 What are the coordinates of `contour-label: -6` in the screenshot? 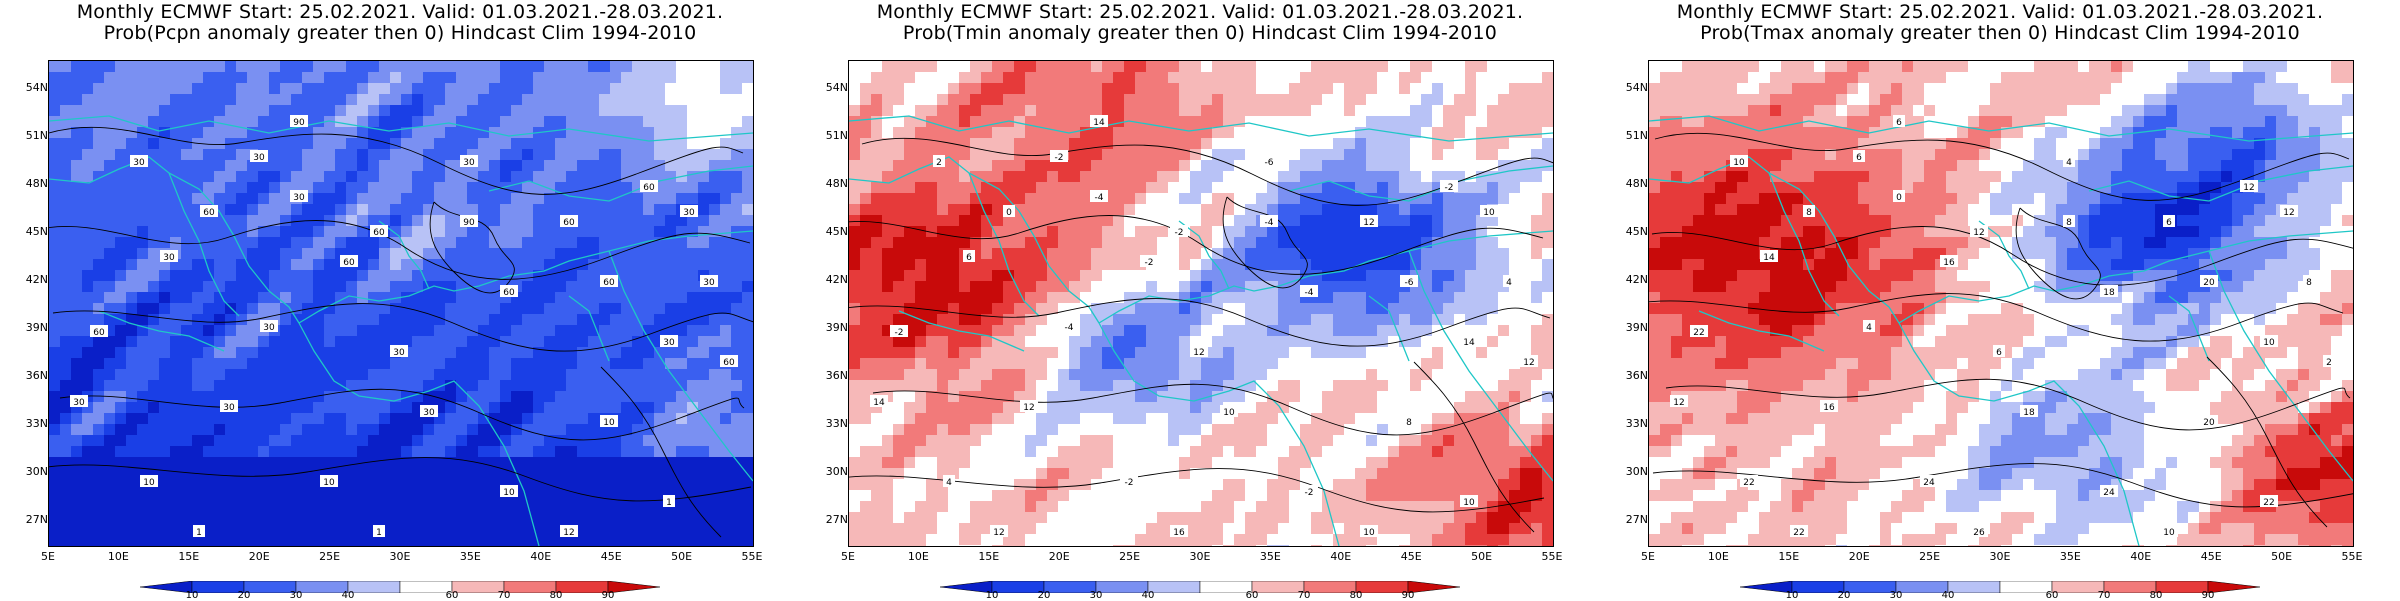 It's located at (1409, 281).